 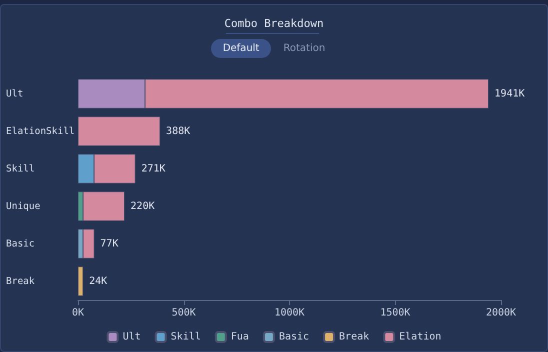 I want to click on chart-title: Combo Breakdown, so click(x=274, y=23).